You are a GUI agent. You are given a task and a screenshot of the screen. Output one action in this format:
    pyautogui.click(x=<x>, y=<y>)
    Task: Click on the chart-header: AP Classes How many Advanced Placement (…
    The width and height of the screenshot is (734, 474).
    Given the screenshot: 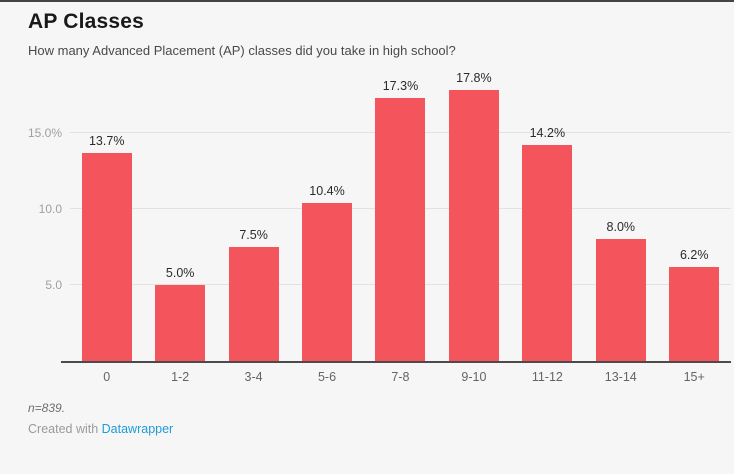 What is the action you would take?
    pyautogui.click(x=367, y=30)
    